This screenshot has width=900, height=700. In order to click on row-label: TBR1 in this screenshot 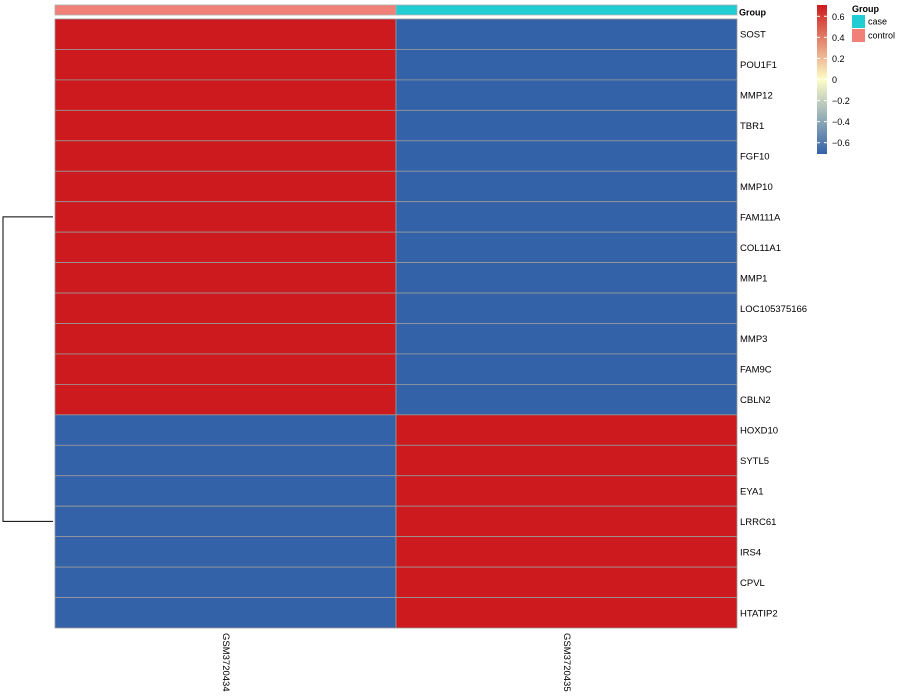, I will do `click(752, 126)`.